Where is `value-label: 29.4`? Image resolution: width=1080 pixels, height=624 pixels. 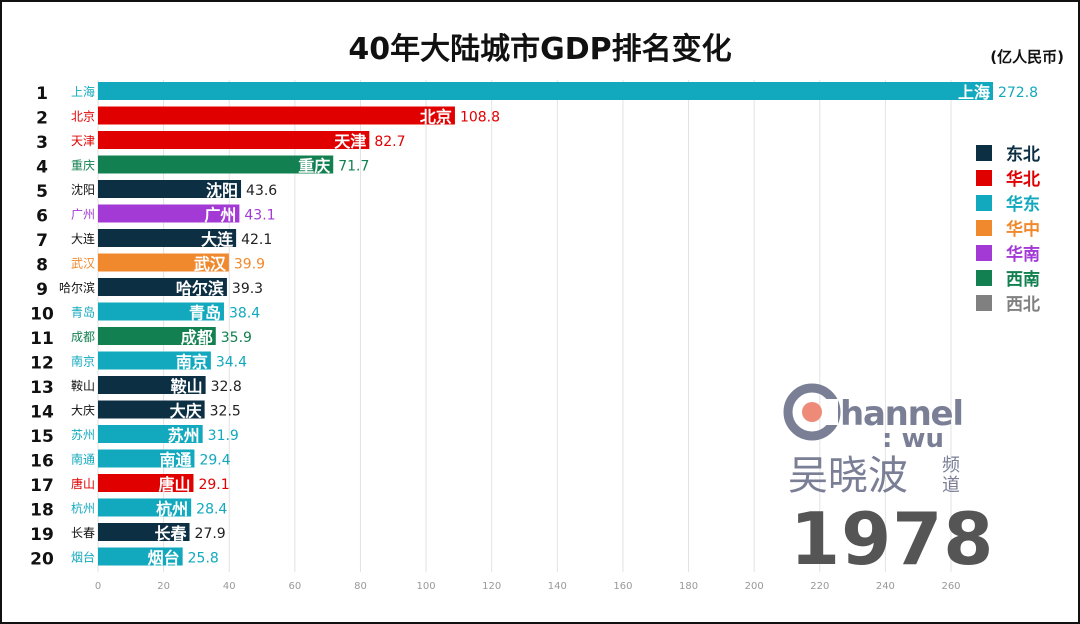 value-label: 29.4 is located at coordinates (214, 461).